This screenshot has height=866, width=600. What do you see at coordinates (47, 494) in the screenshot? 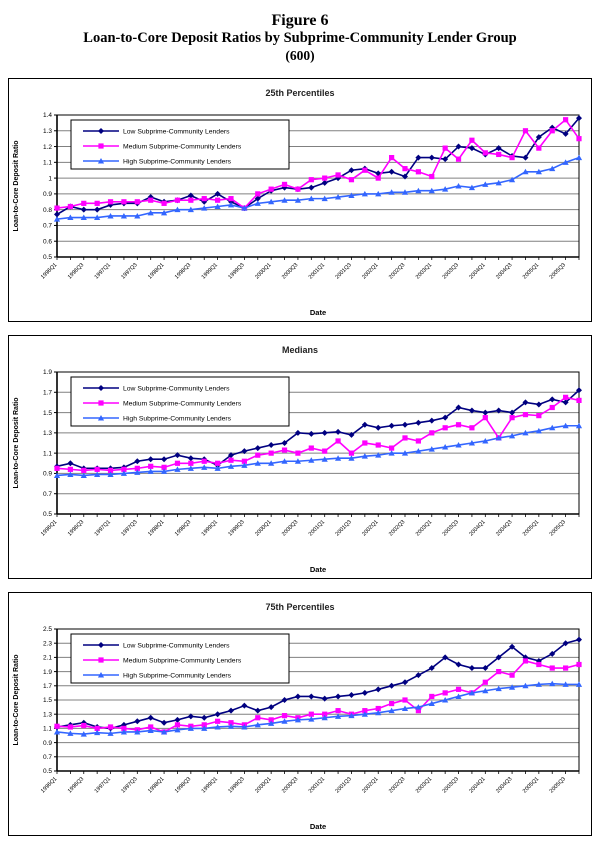
I see `y-tick-label: 0.7` at bounding box center [47, 494].